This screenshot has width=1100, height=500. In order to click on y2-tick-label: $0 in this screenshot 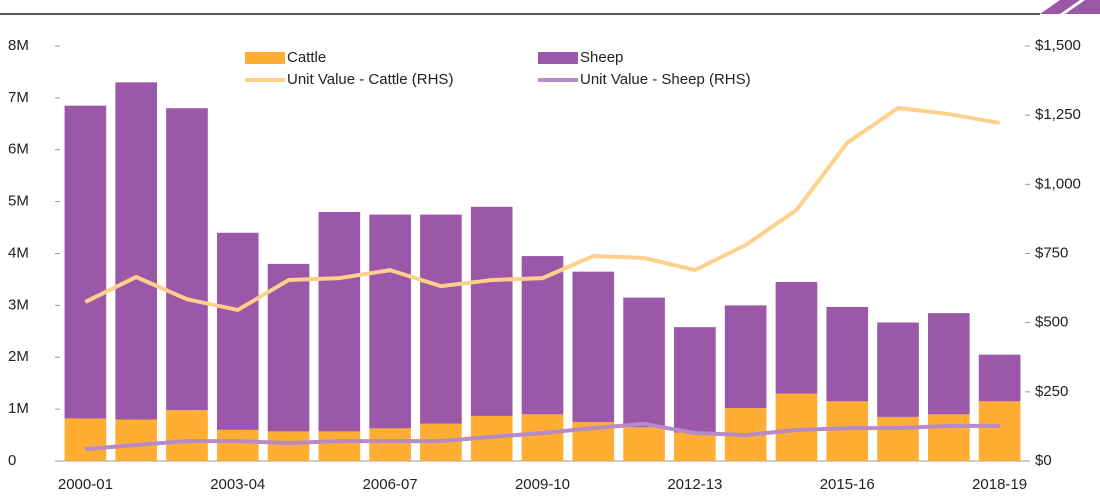, I will do `click(1043, 460)`.